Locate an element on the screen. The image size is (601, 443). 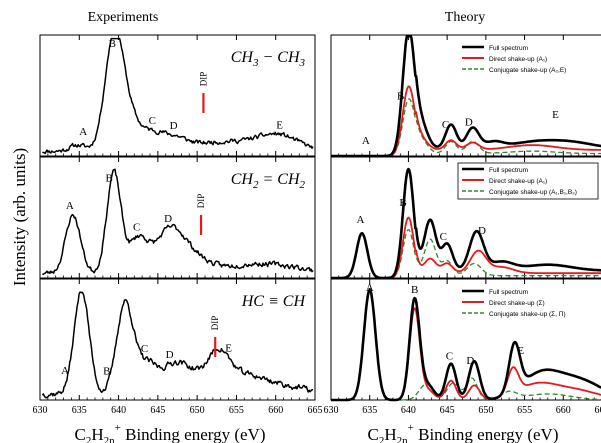
experiment-panel-1: CH3 − CH3 DIP A B C D E is located at coordinates (177, 95).